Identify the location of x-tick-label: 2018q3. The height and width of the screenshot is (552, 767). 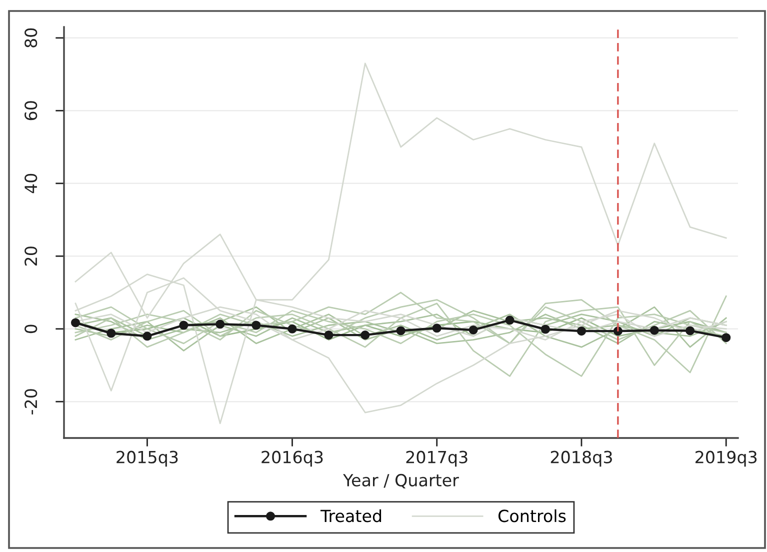
(581, 458).